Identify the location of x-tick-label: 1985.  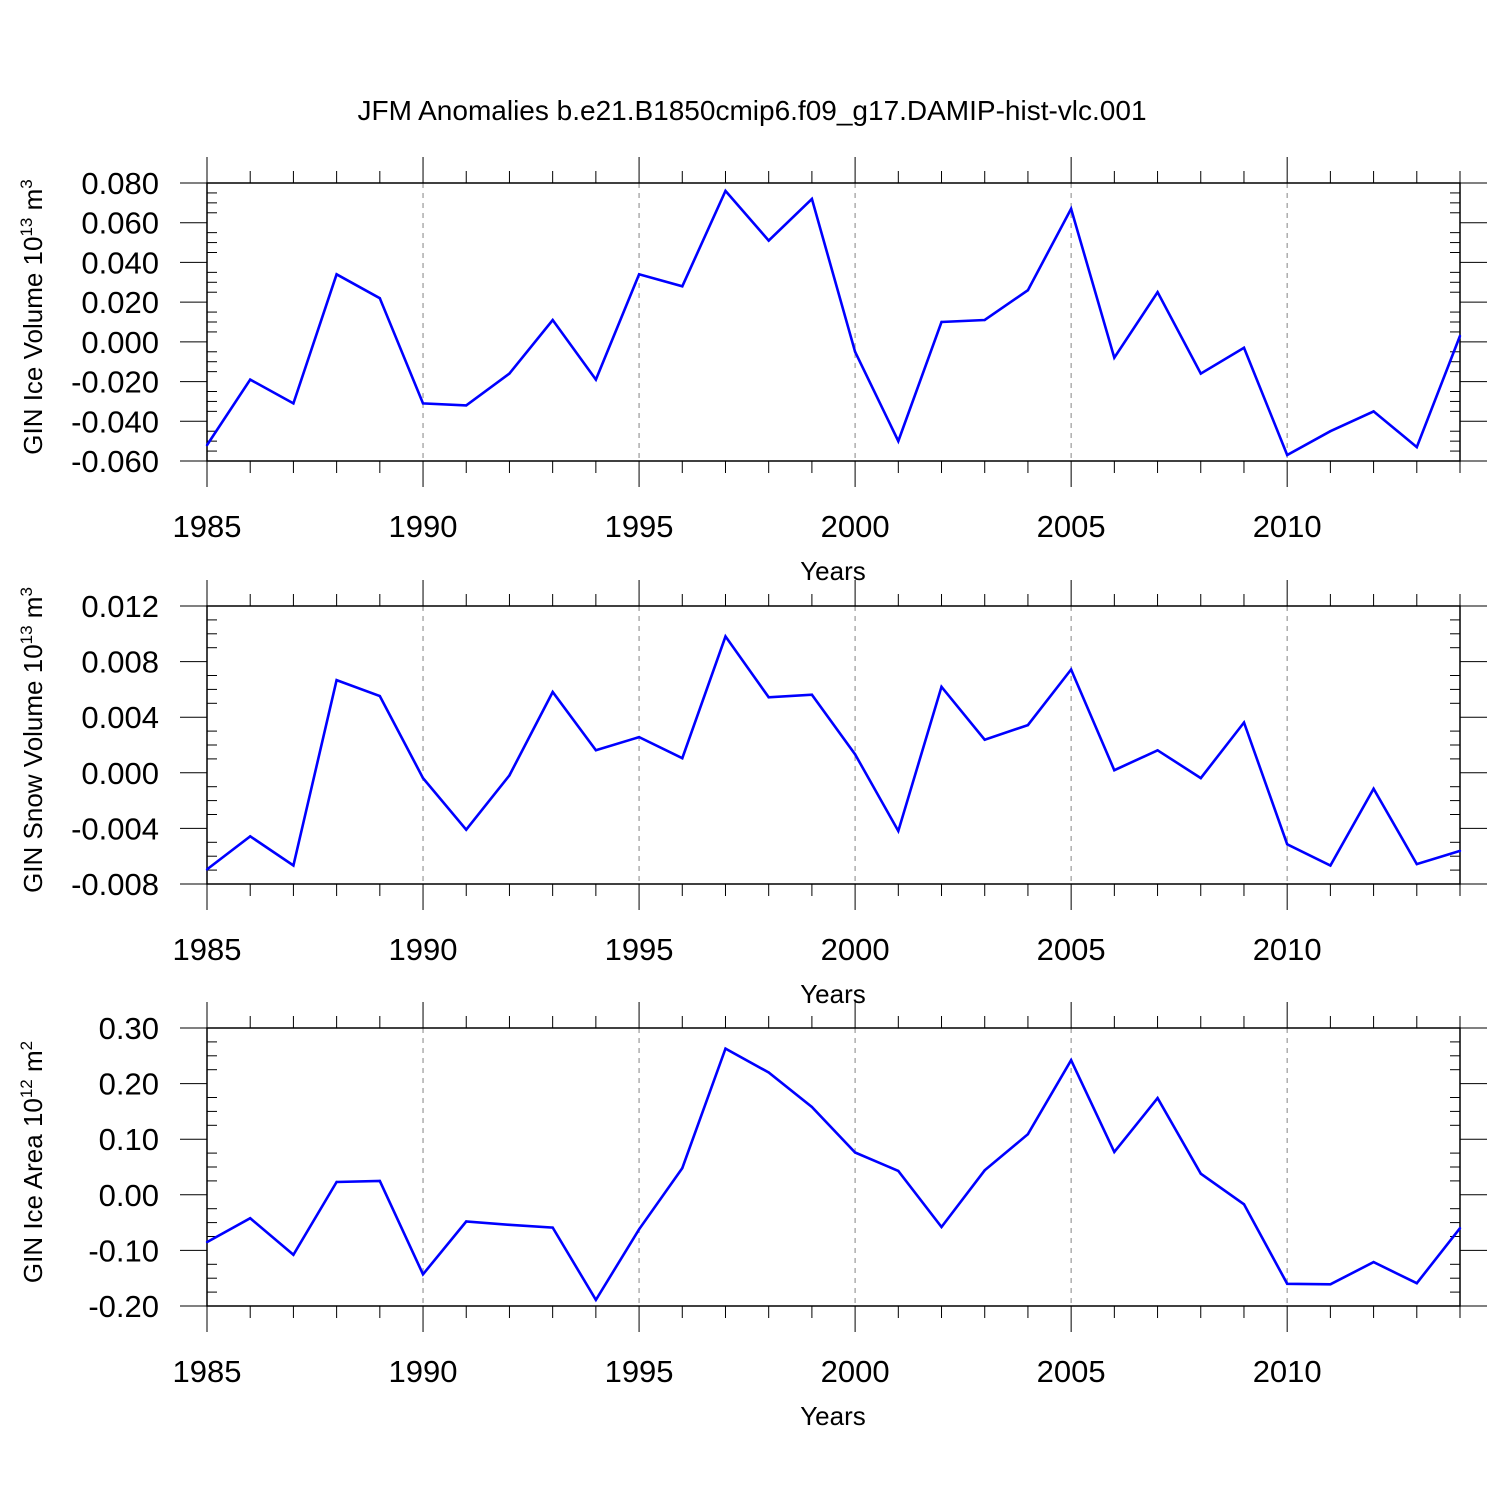
(207, 1371).